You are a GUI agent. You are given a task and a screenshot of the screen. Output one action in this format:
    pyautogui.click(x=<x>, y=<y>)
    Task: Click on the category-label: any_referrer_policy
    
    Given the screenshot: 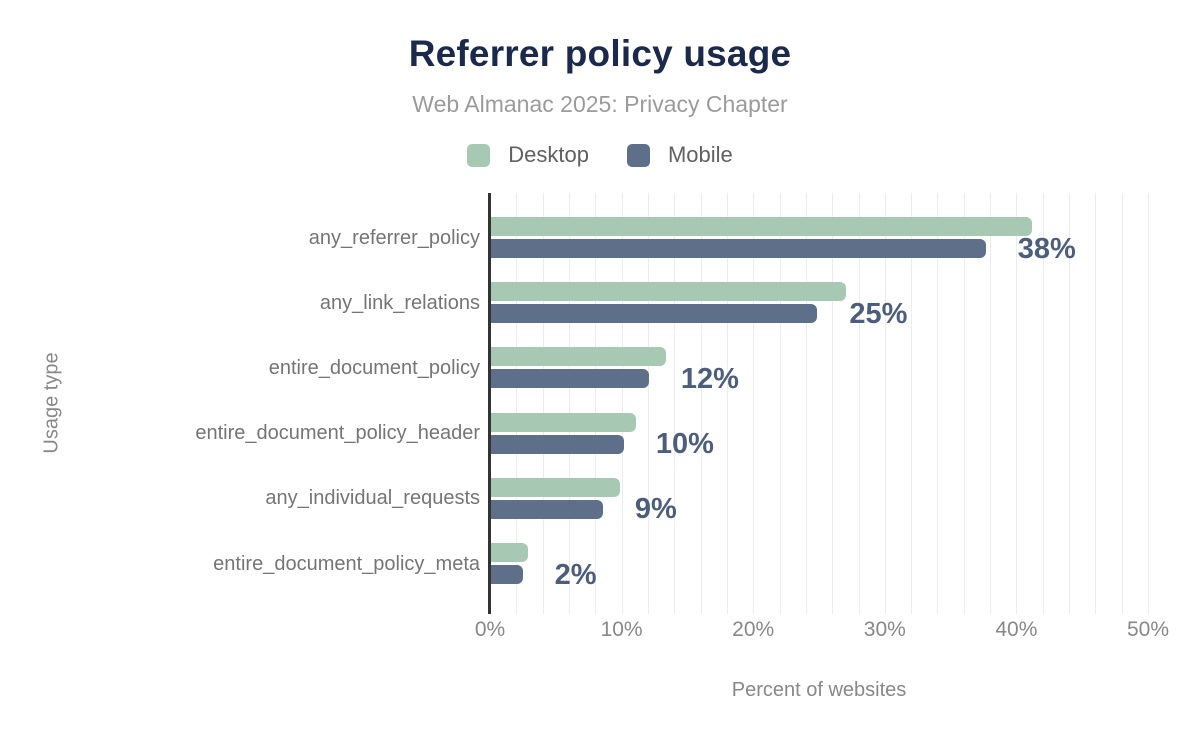 What is the action you would take?
    pyautogui.click(x=394, y=237)
    